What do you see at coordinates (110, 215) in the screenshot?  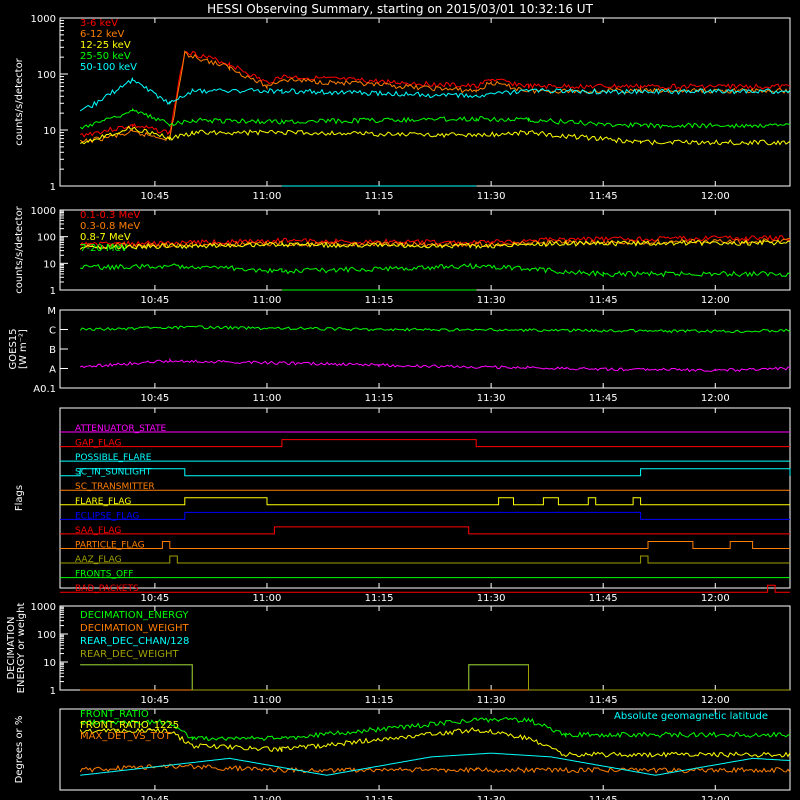 I see `legend-entry: 0.1-0.3 MeV` at bounding box center [110, 215].